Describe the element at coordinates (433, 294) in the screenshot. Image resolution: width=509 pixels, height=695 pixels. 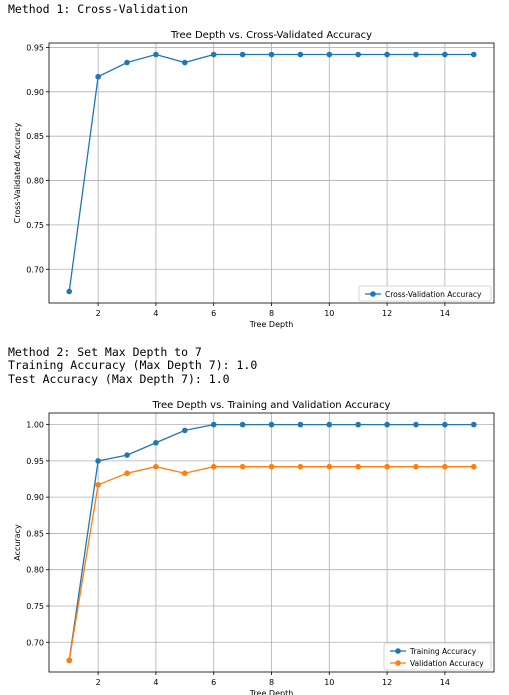
I see `legend-label: Cross-Validation Accuracy` at that location.